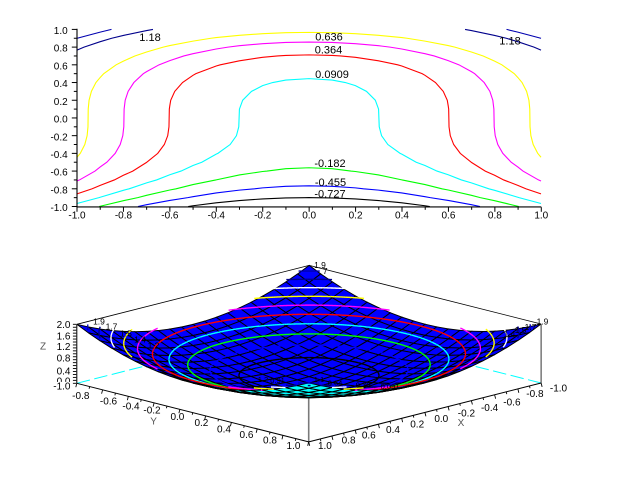  Describe the element at coordinates (390, 386) in the screenshot. I see `svg-text: 0.091` at that location.